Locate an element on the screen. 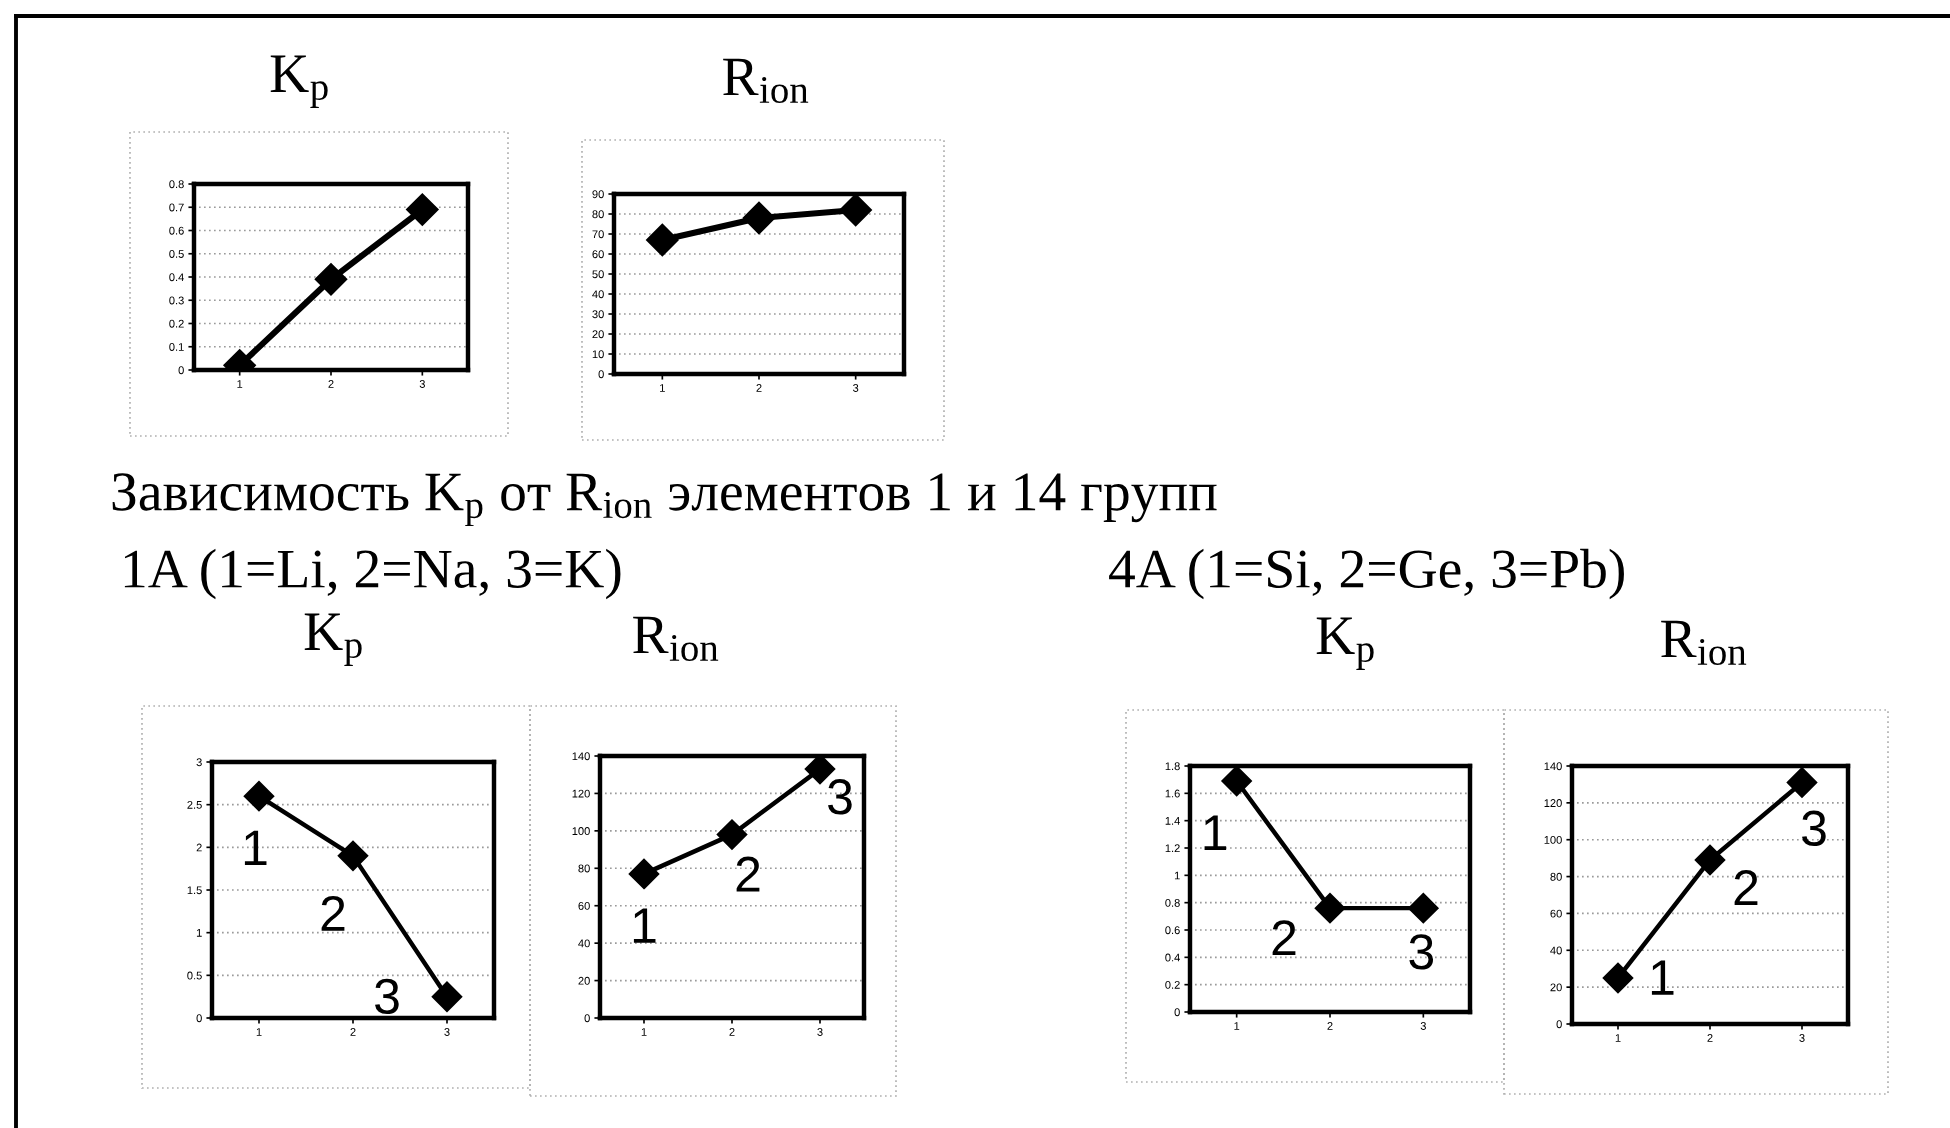 This screenshot has width=1950, height=1128. text: Зависимость K$_{p}$ от R$_{ion}$ элементов 1 и 14 групп is located at coordinates (664, 500).